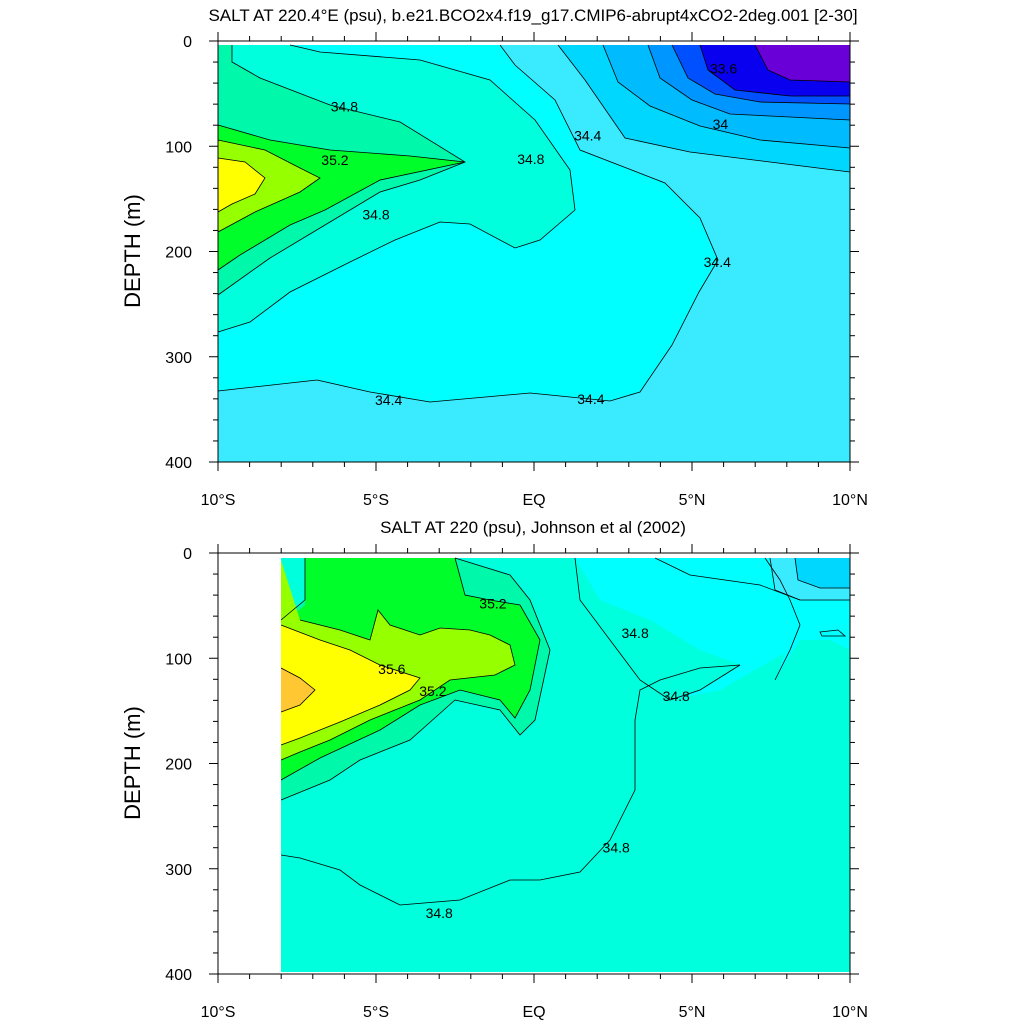  I want to click on bottom-chart-title: SALT AT 220 (psu), Johnson et al (2002), so click(533, 527).